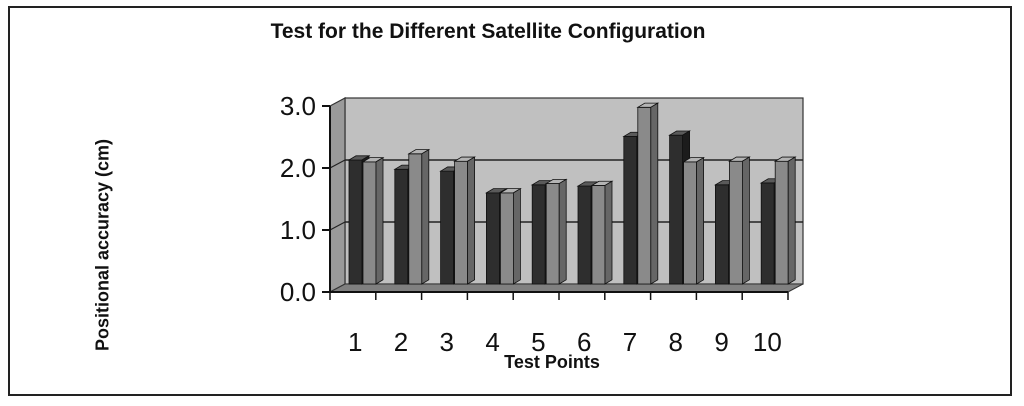 This screenshot has width=1024, height=406. Describe the element at coordinates (355, 342) in the screenshot. I see `x-tick-label: 1` at that location.